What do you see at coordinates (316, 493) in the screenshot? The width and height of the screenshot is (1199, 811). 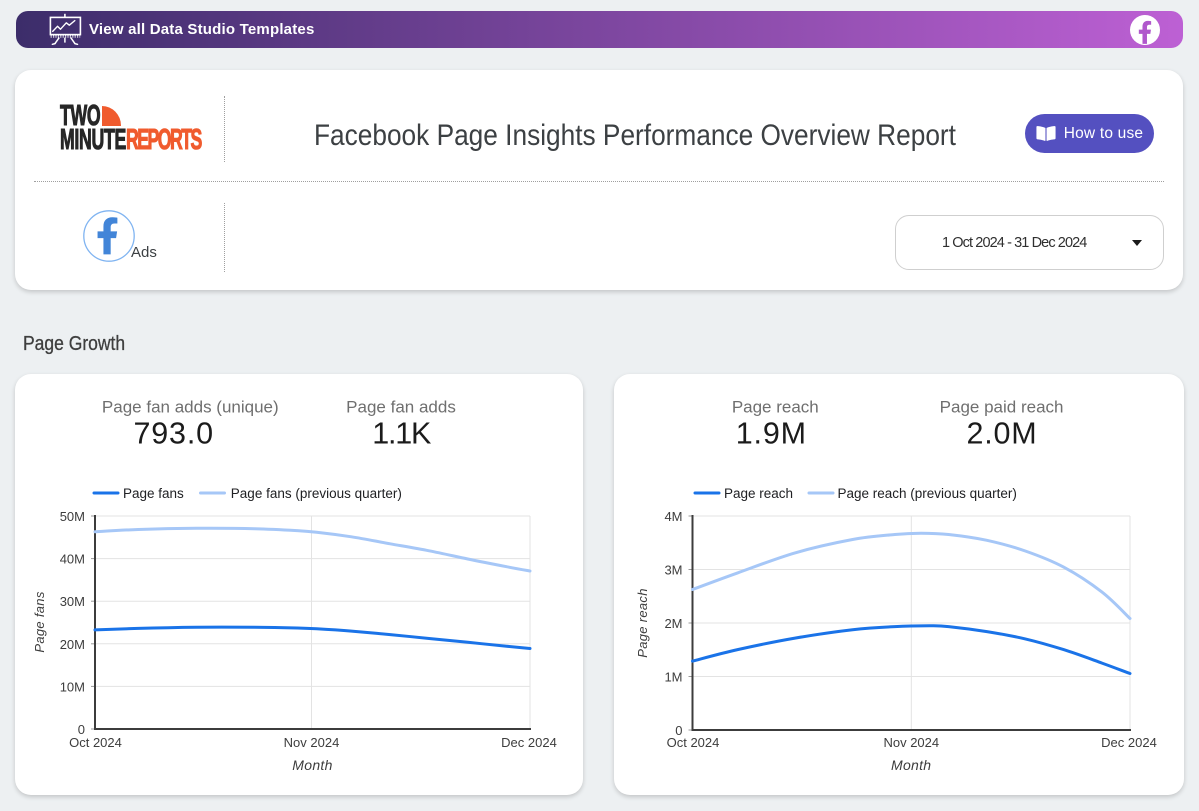 I see `svg-text: Page fans (previous quarter)` at bounding box center [316, 493].